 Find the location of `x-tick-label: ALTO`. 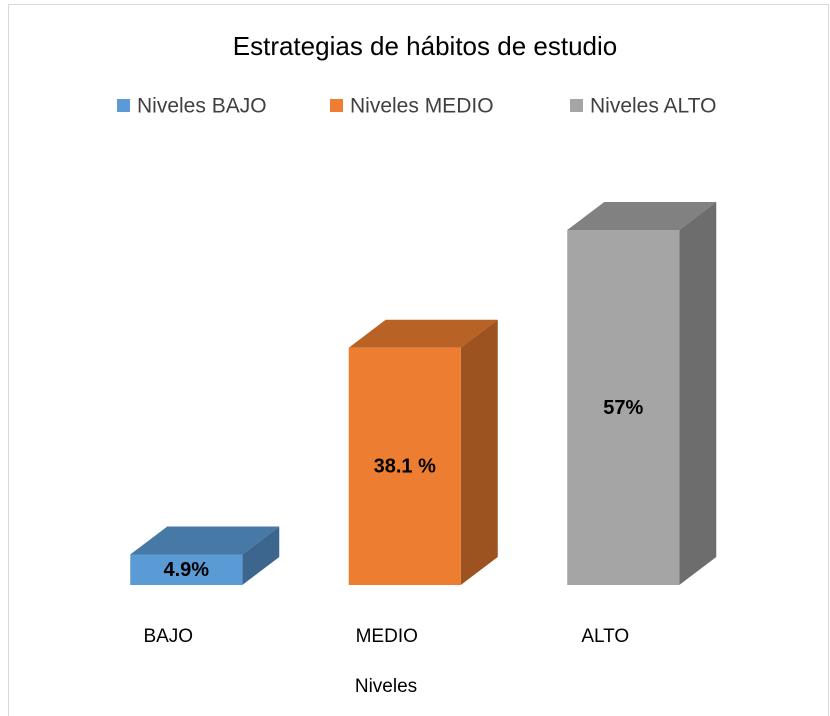

x-tick-label: ALTO is located at coordinates (605, 636).